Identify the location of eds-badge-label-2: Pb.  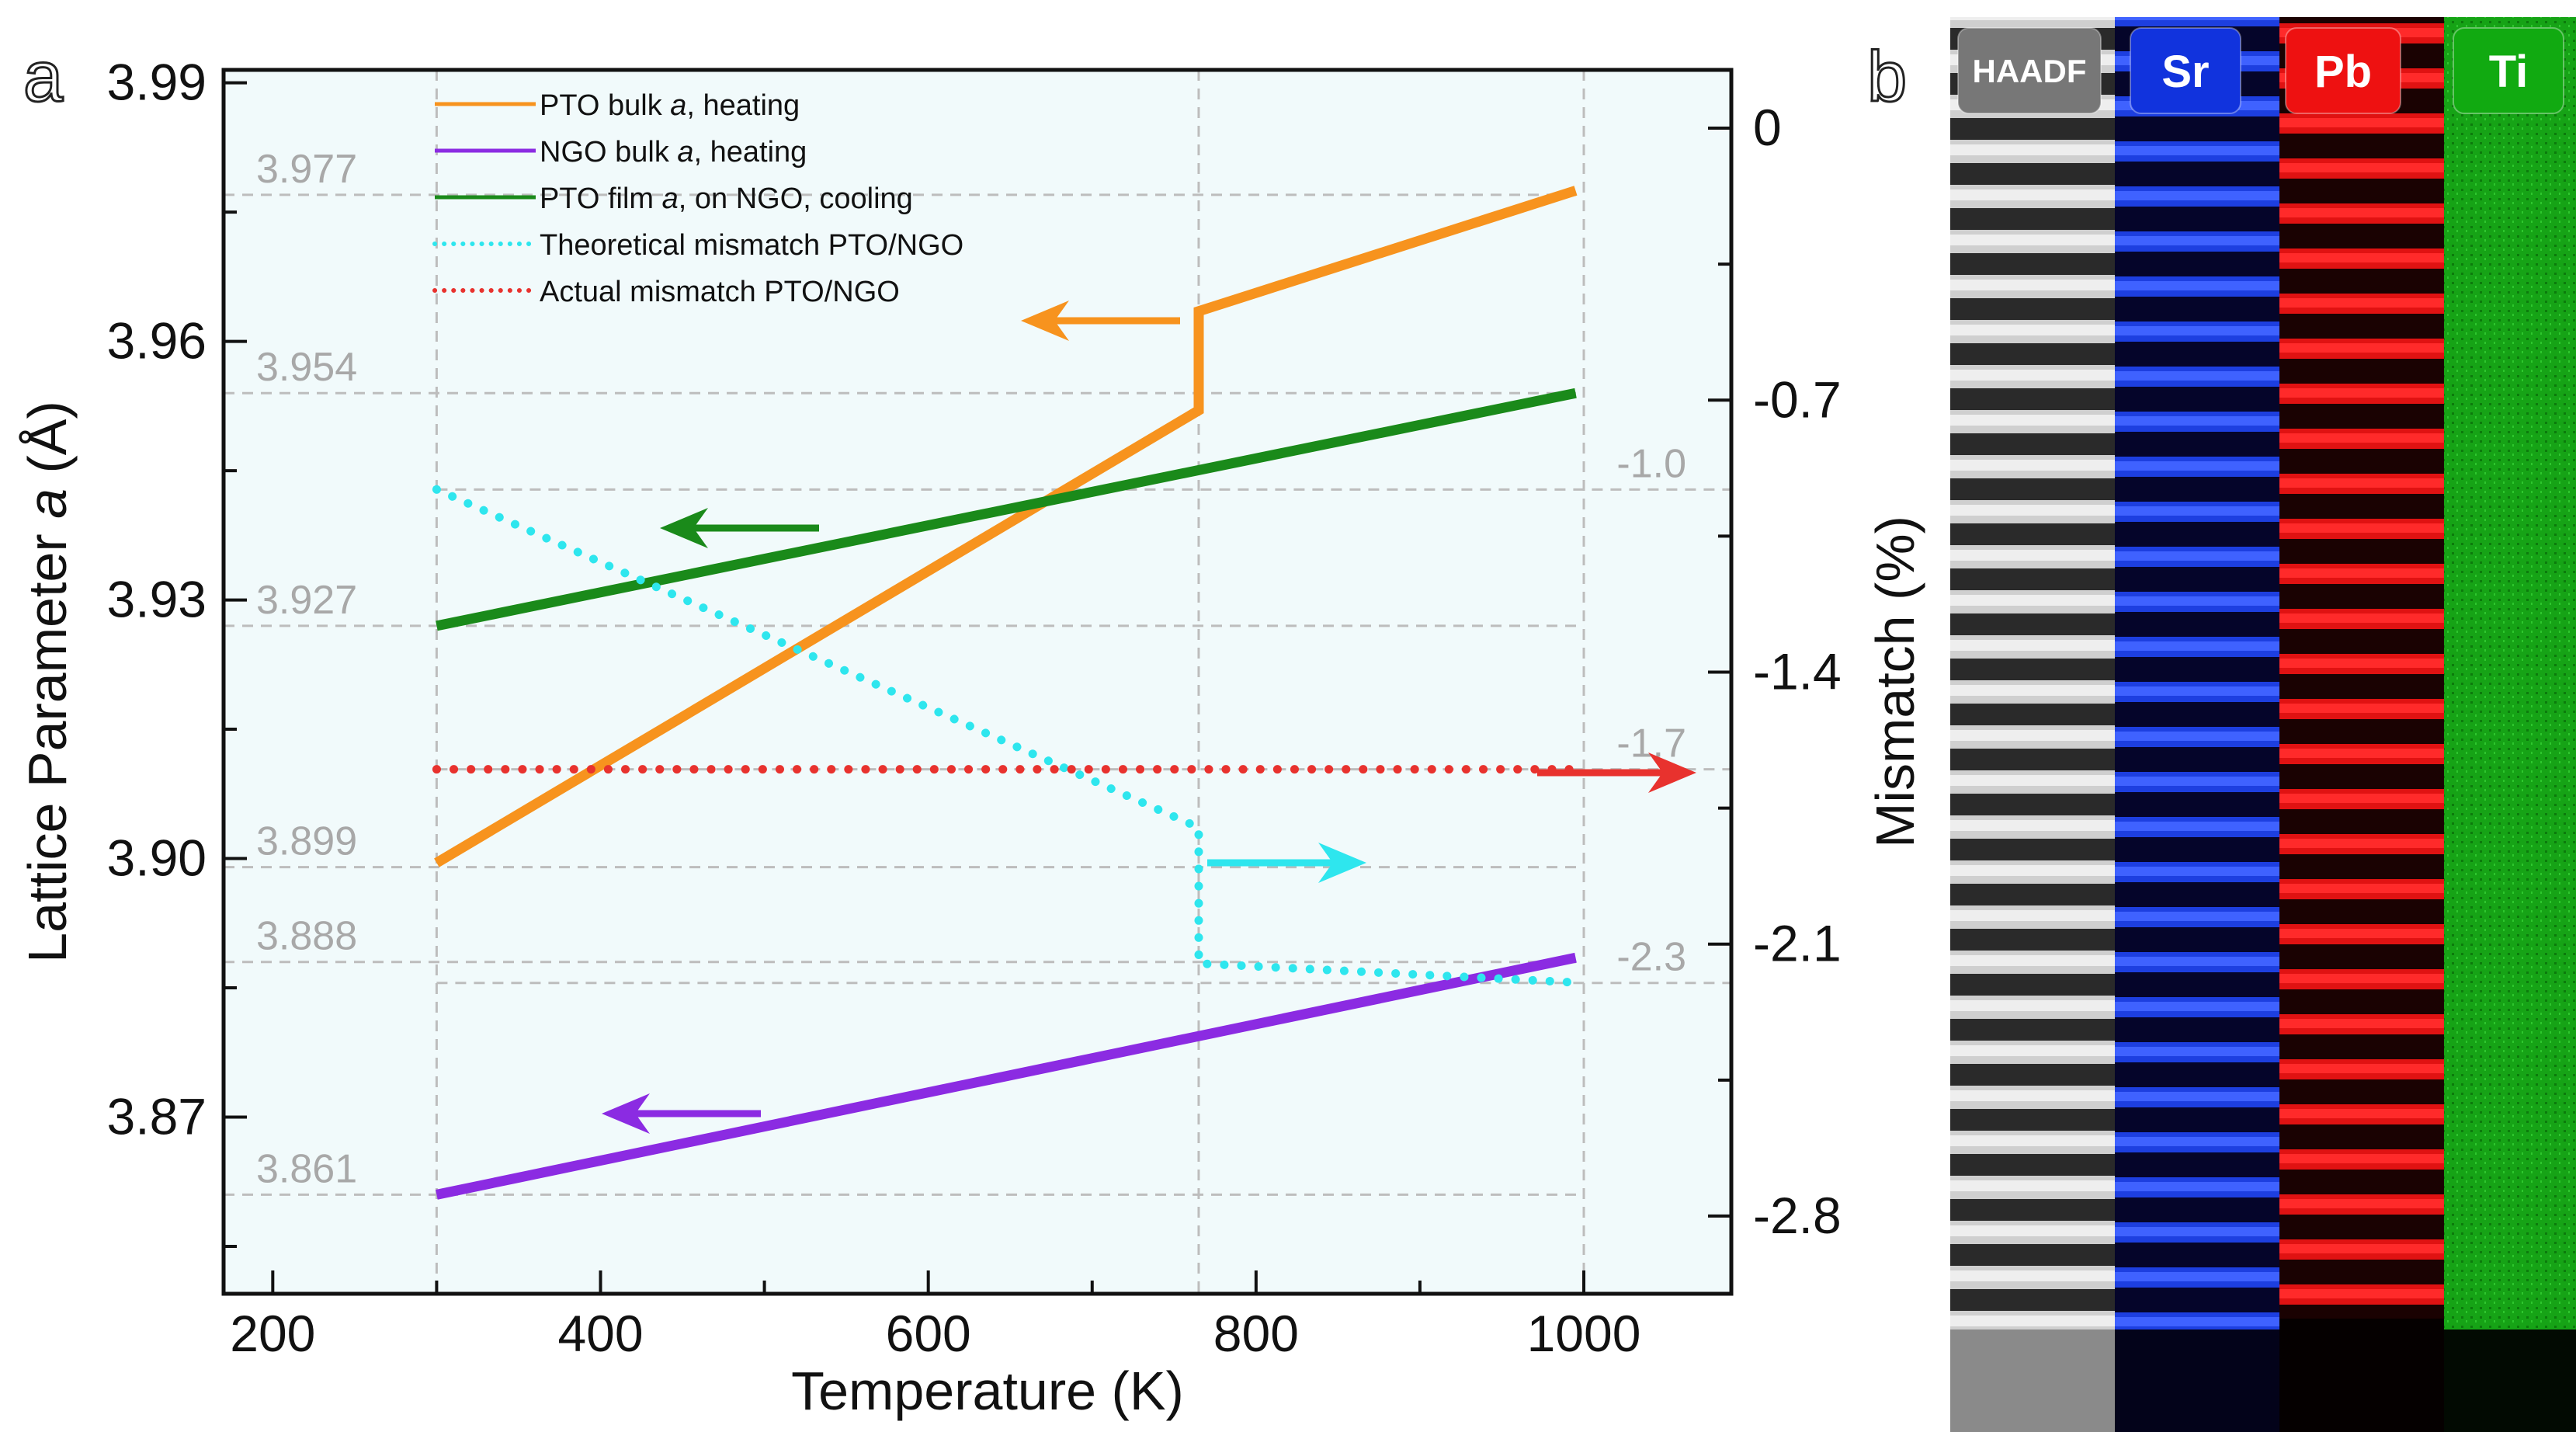
(2343, 72).